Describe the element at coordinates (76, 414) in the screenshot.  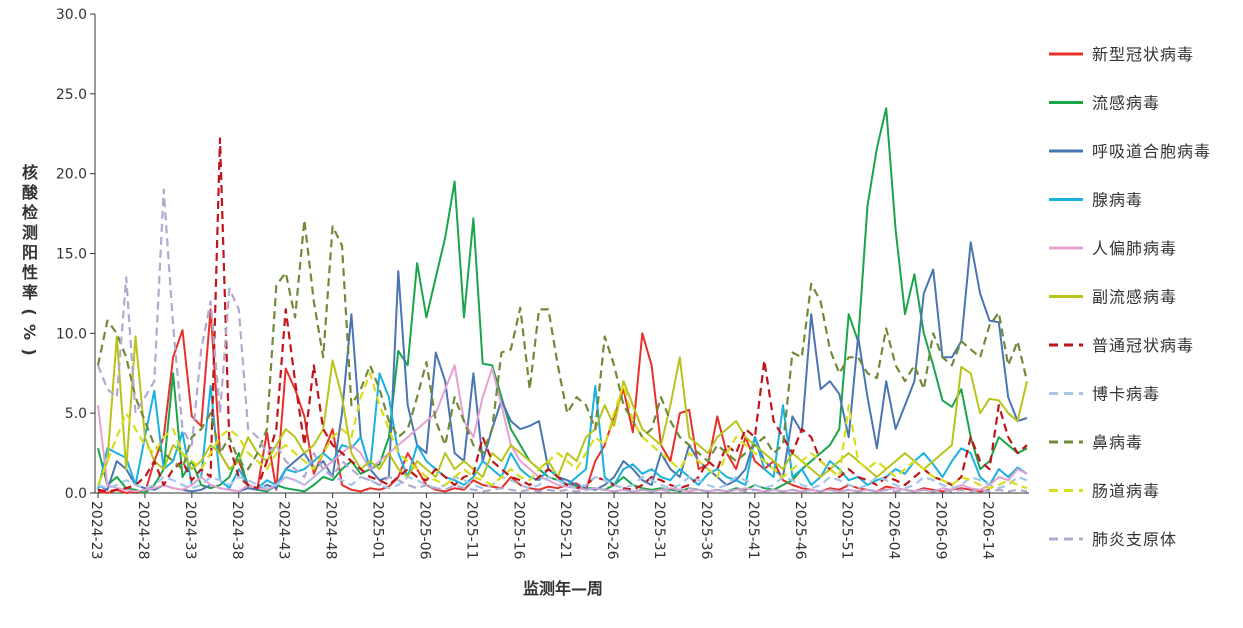
I see `y-tick-label: 5.0` at that location.